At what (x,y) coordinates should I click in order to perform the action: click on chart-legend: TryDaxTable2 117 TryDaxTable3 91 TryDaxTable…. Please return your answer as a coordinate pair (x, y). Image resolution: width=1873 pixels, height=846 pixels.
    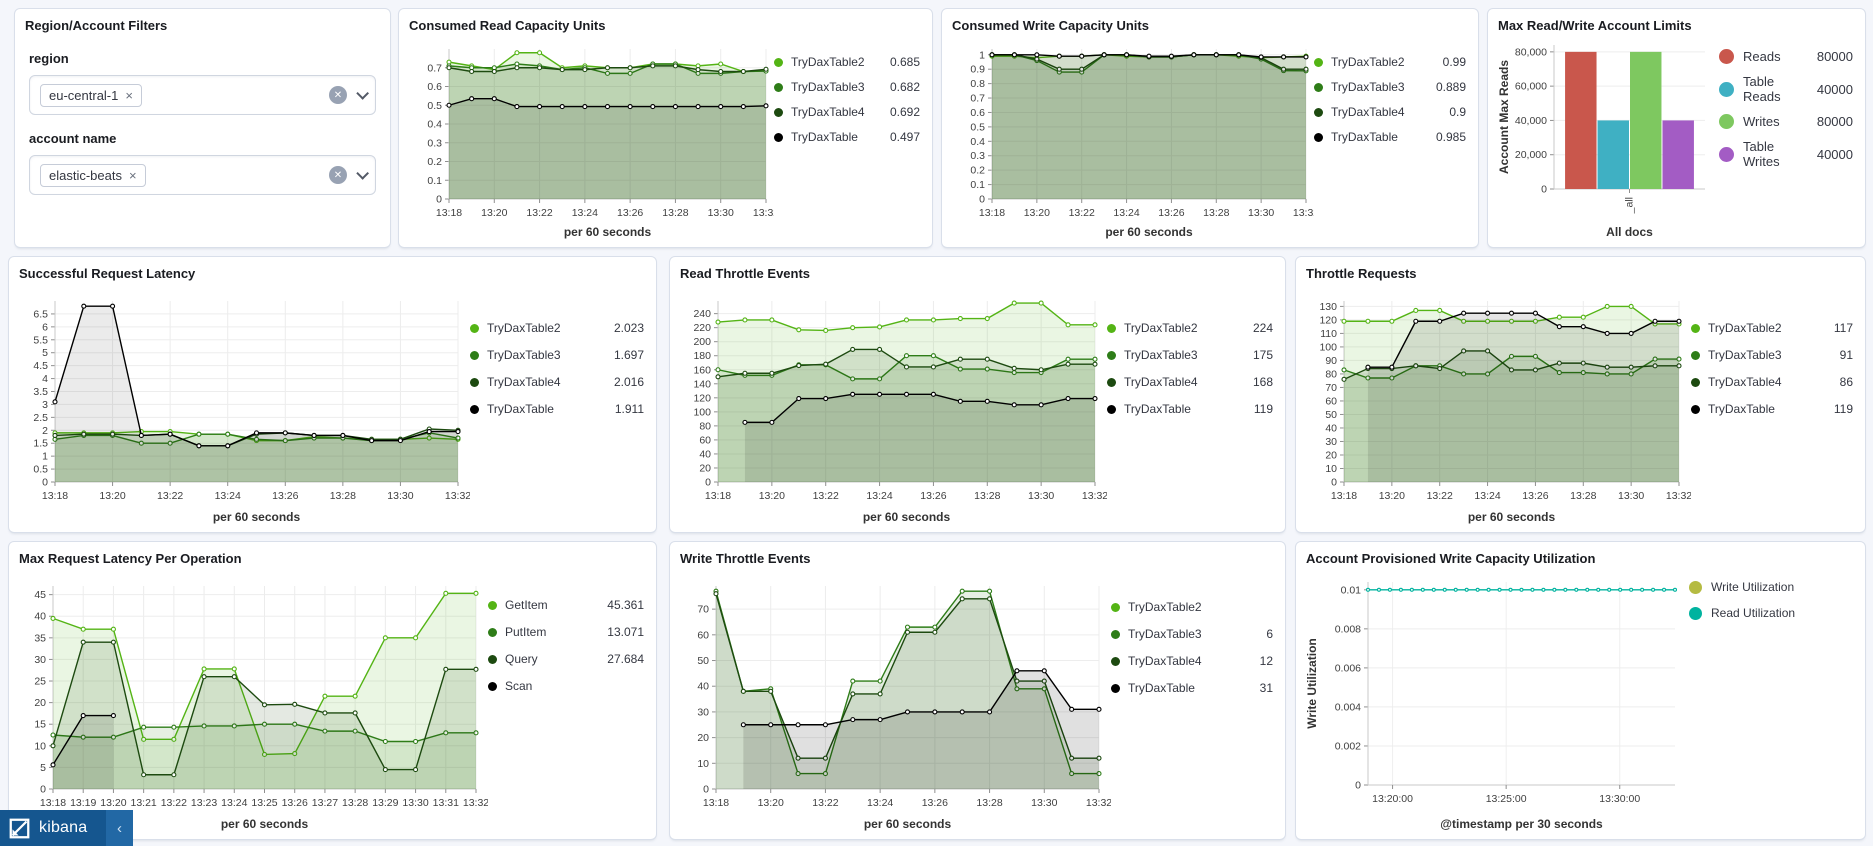
    Looking at the image, I should click on (1775, 405).